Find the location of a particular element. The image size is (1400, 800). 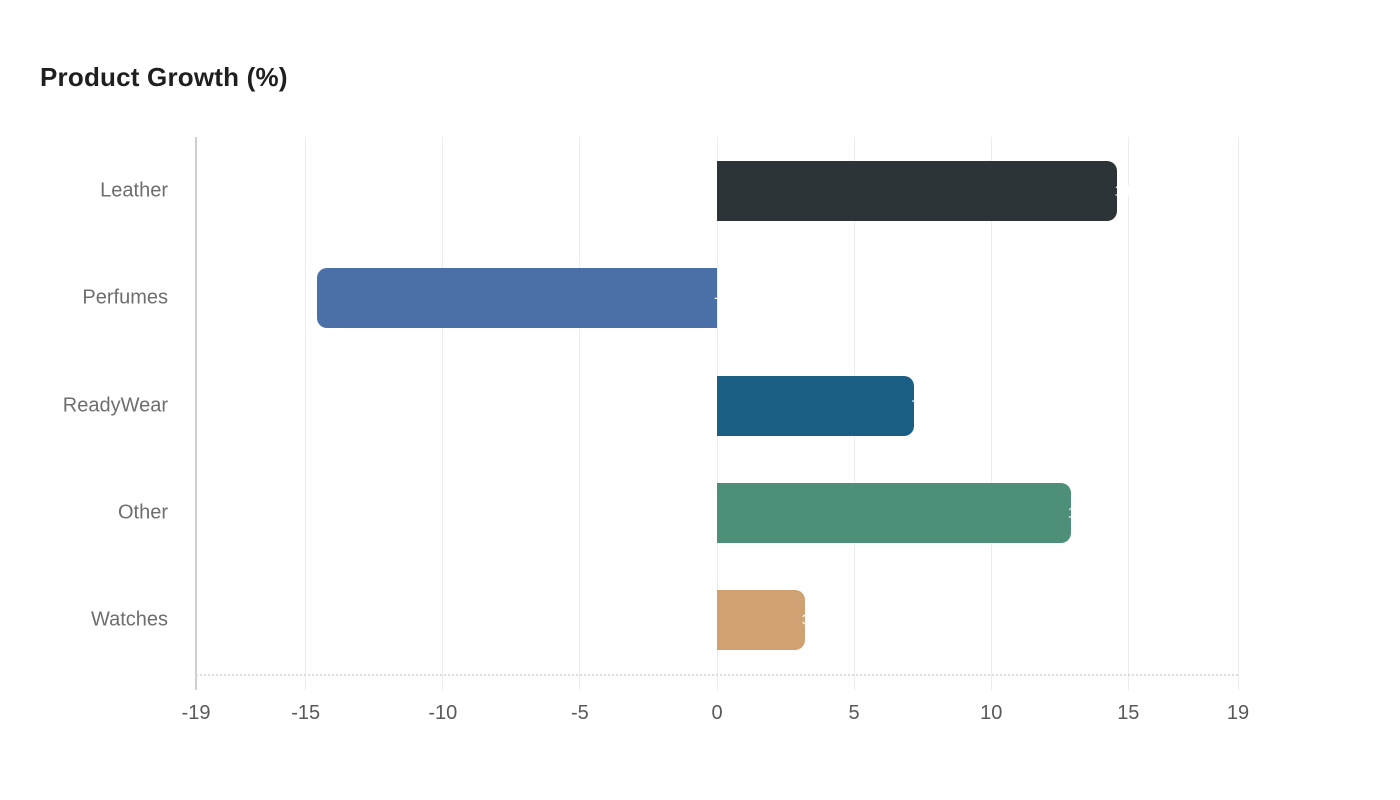

chart-title: Product Growth (%) is located at coordinates (164, 77).